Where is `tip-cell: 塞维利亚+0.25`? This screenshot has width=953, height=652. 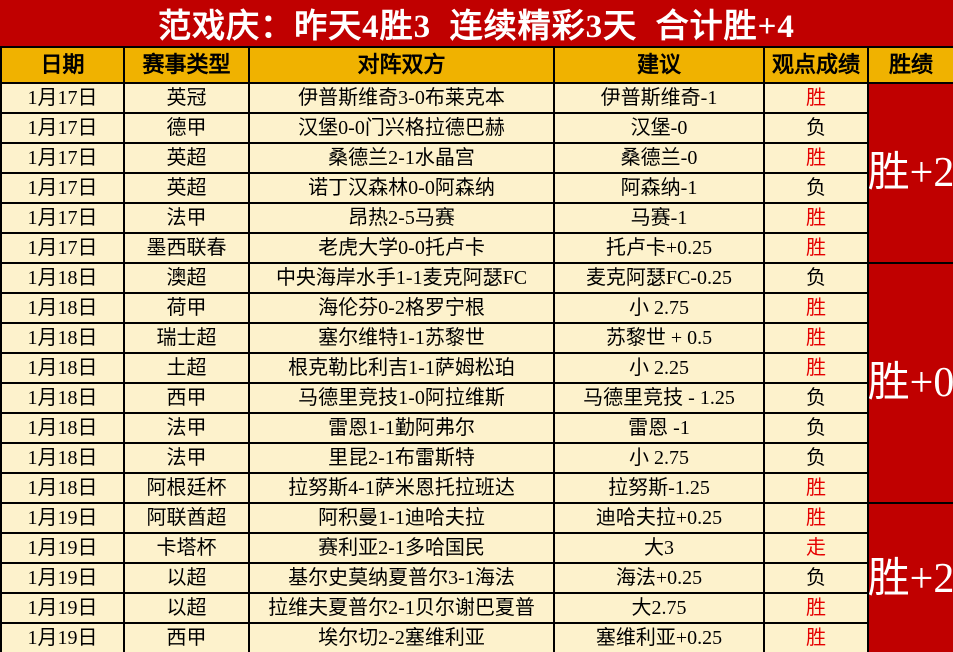 tip-cell: 塞维利亚+0.25 is located at coordinates (660, 638).